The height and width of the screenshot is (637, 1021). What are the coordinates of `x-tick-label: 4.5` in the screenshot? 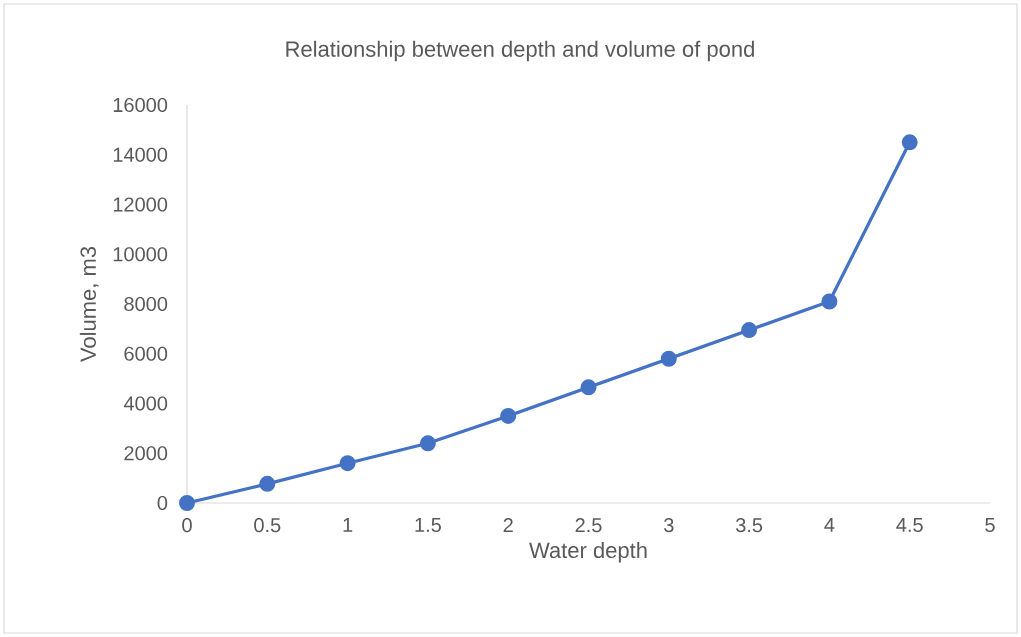 It's located at (909, 525).